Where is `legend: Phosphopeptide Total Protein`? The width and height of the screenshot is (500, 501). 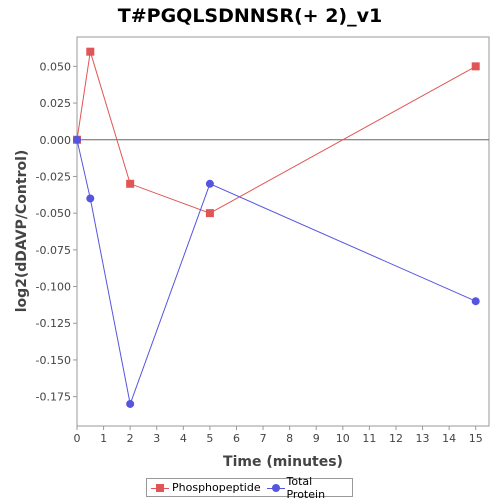 legend: Phosphopeptide Total Protein is located at coordinates (249, 488).